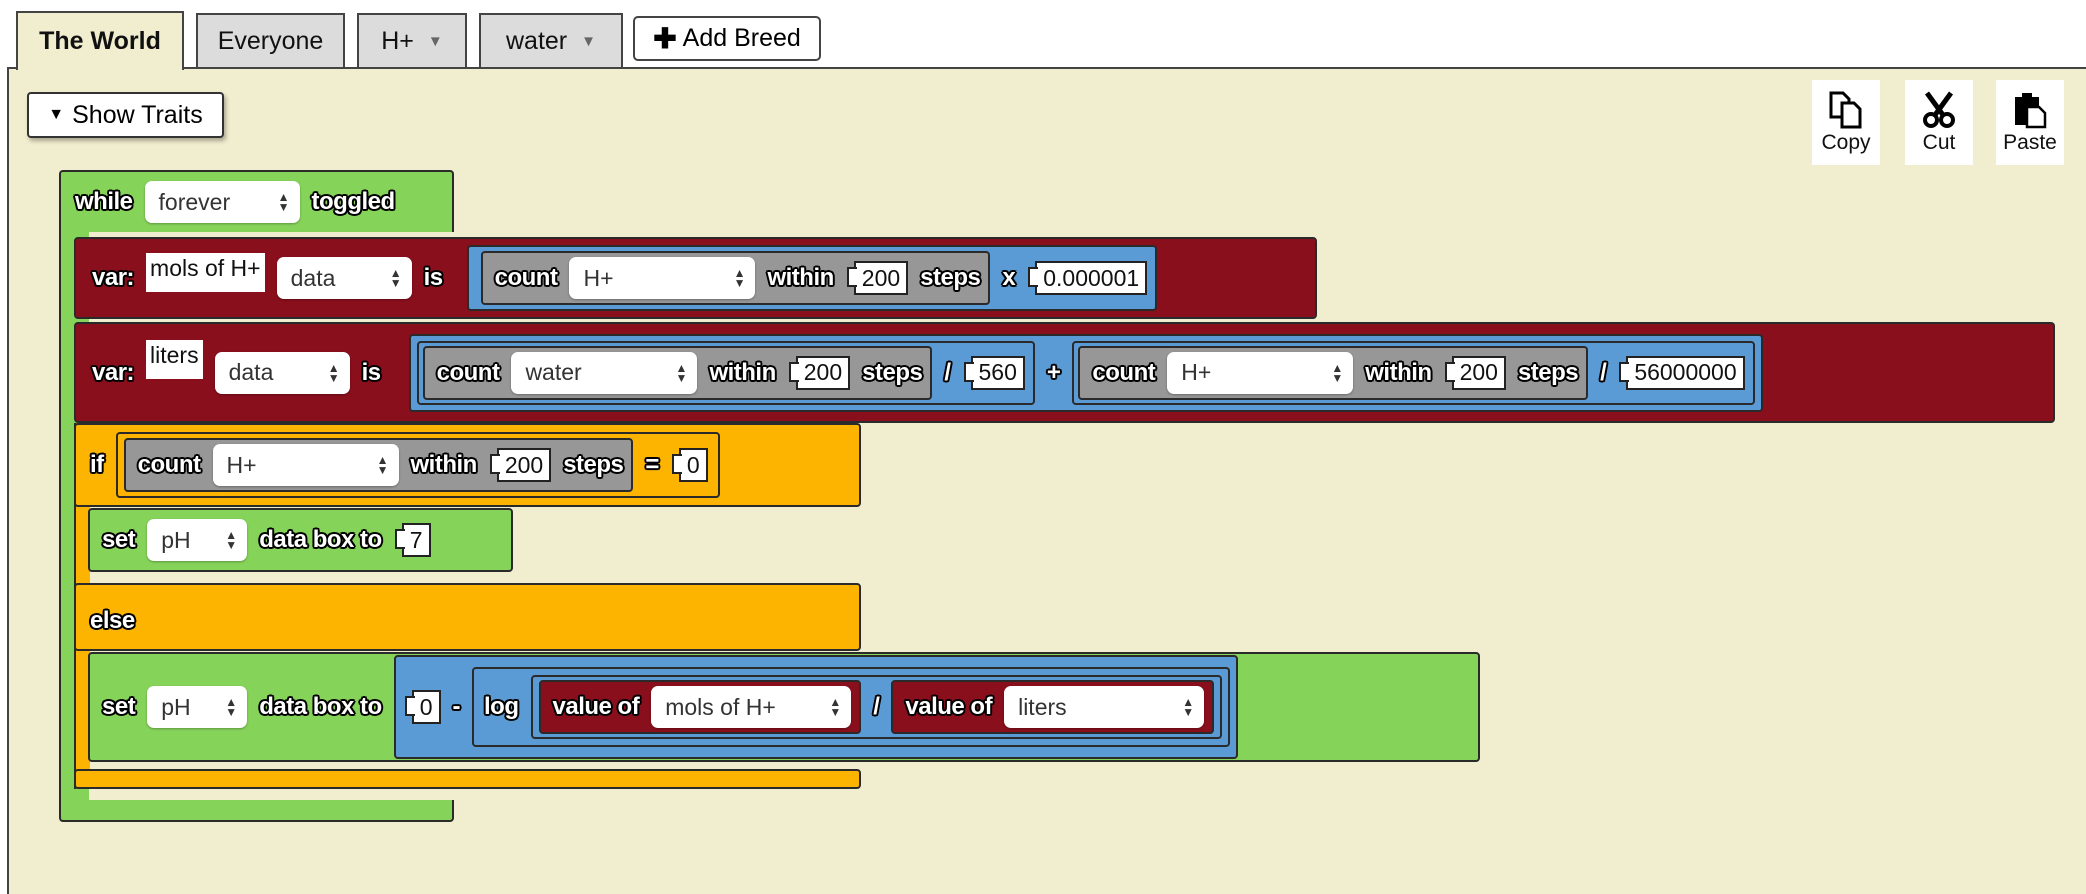  I want to click on minuend-input: 0, so click(422, 707).